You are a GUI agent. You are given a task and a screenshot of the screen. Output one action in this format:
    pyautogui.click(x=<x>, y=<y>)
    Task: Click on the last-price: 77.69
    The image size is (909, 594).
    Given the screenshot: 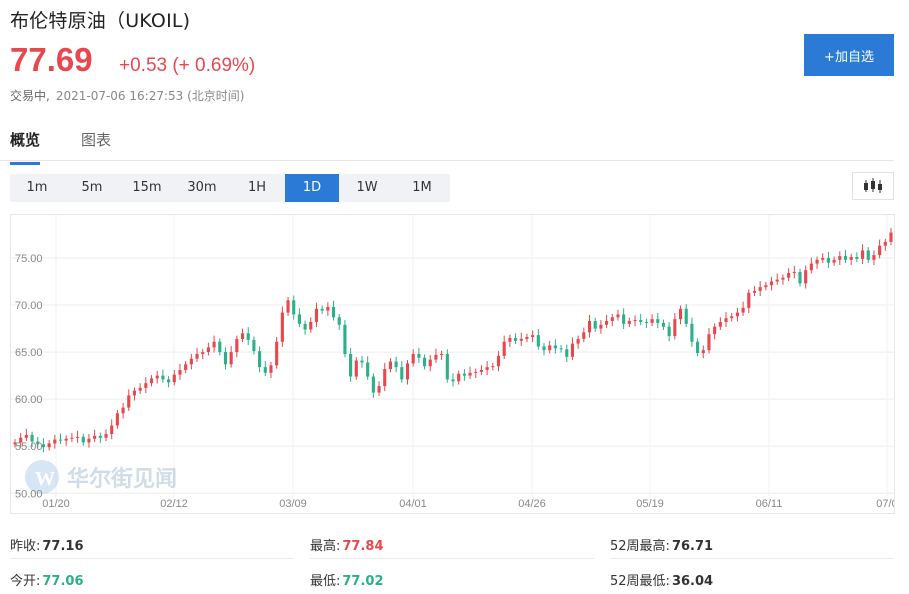 What is the action you would take?
    pyautogui.click(x=51, y=59)
    